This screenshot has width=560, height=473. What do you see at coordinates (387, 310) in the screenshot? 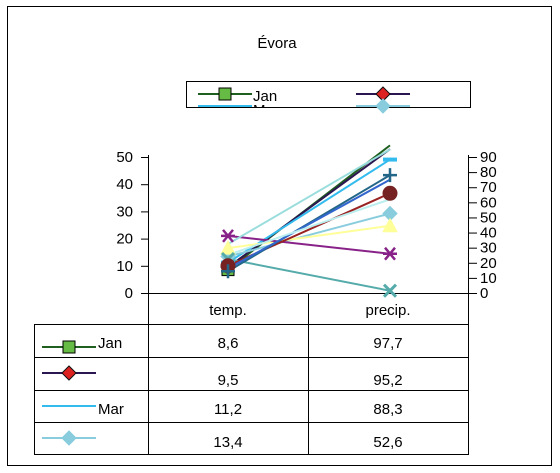
I see `table-header-precip: precip.` at bounding box center [387, 310].